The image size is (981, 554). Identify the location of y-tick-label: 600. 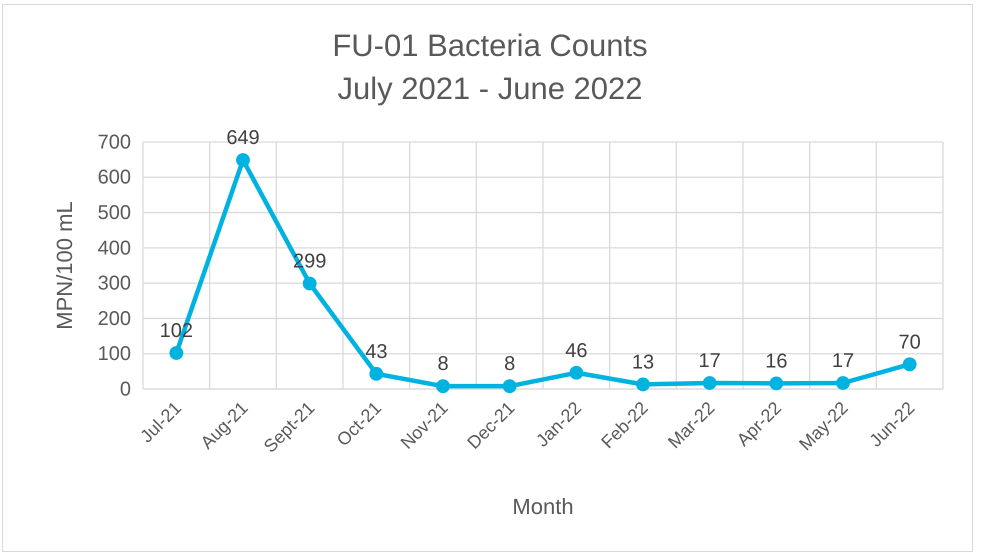
(114, 177).